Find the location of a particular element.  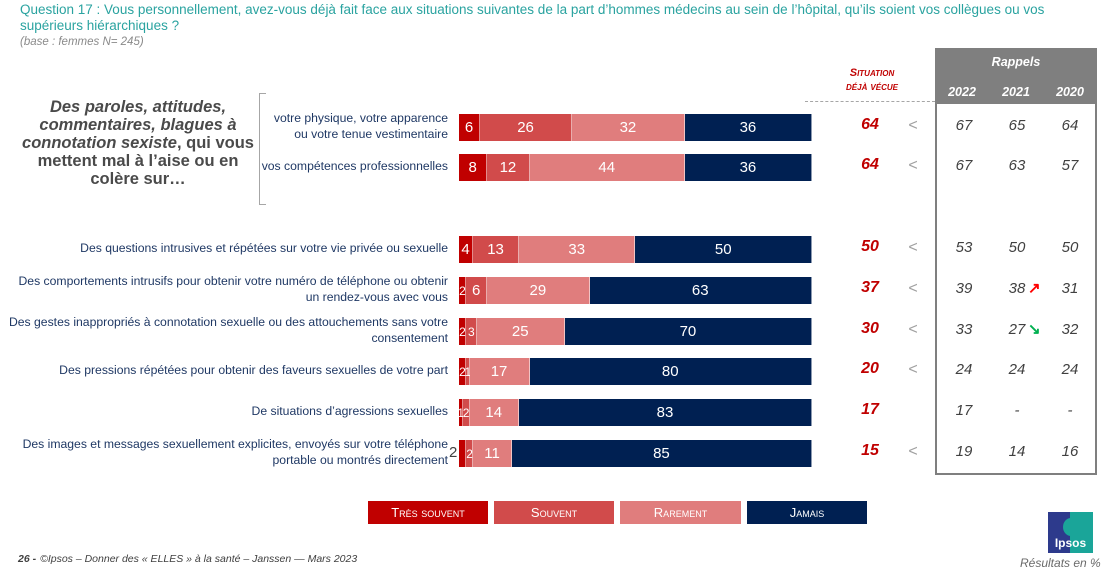

rappel-value-2022: 19 is located at coordinates (964, 451).